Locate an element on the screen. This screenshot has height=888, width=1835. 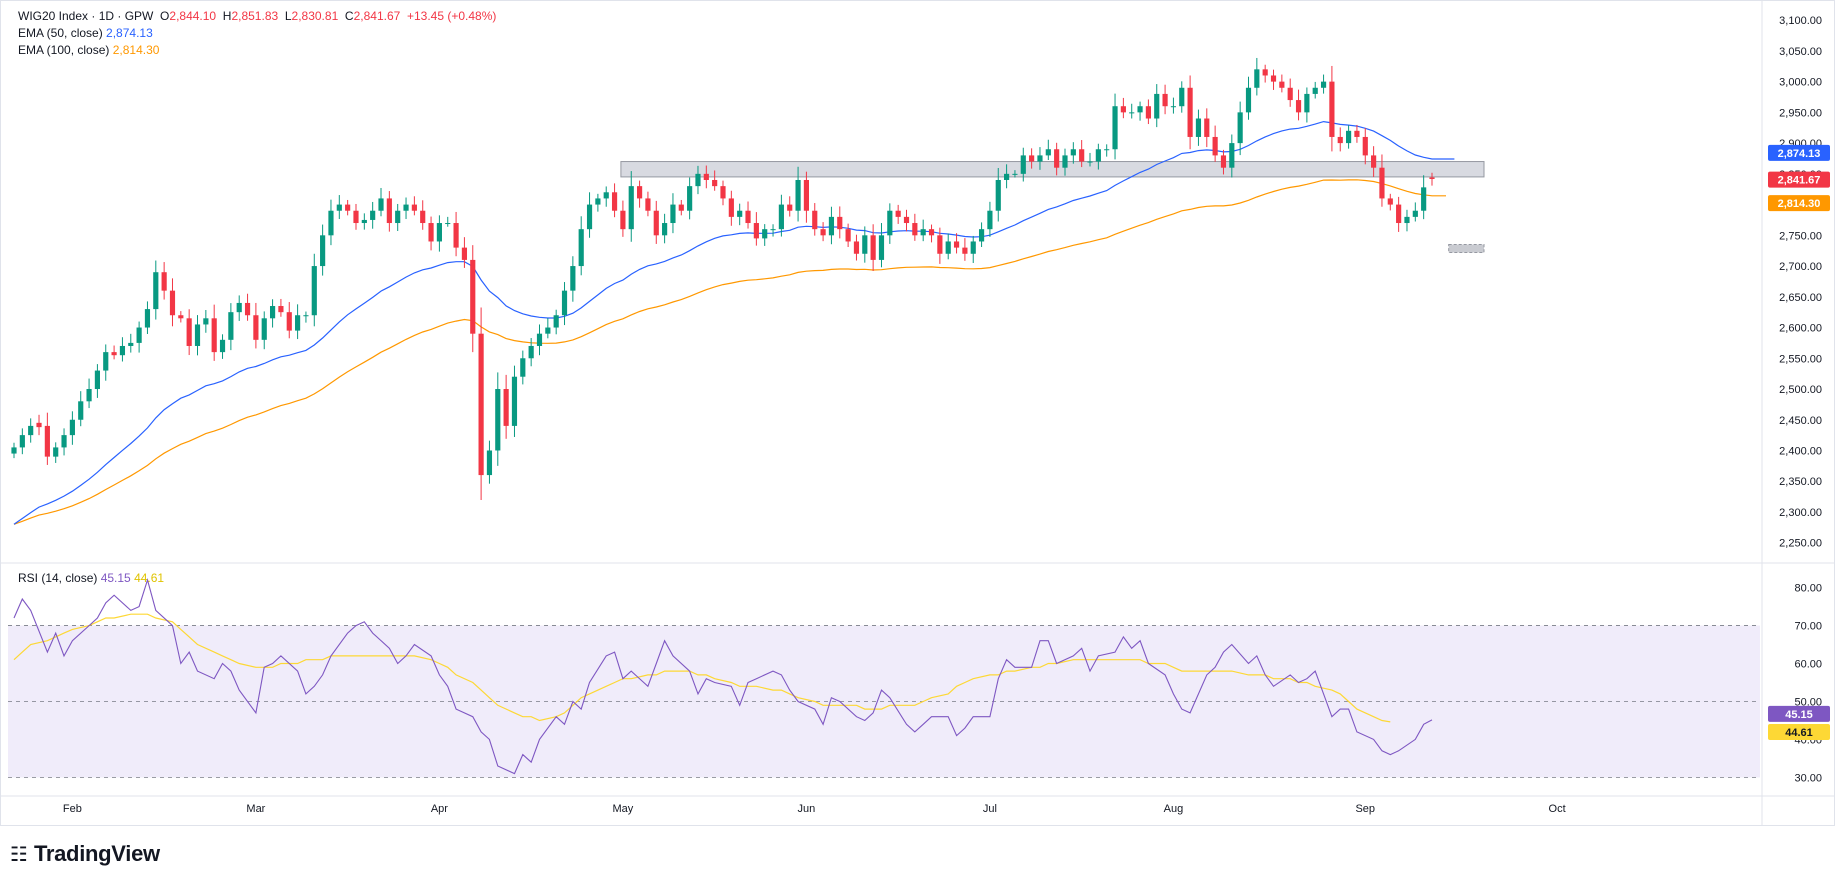
support-zone is located at coordinates (1466, 249).